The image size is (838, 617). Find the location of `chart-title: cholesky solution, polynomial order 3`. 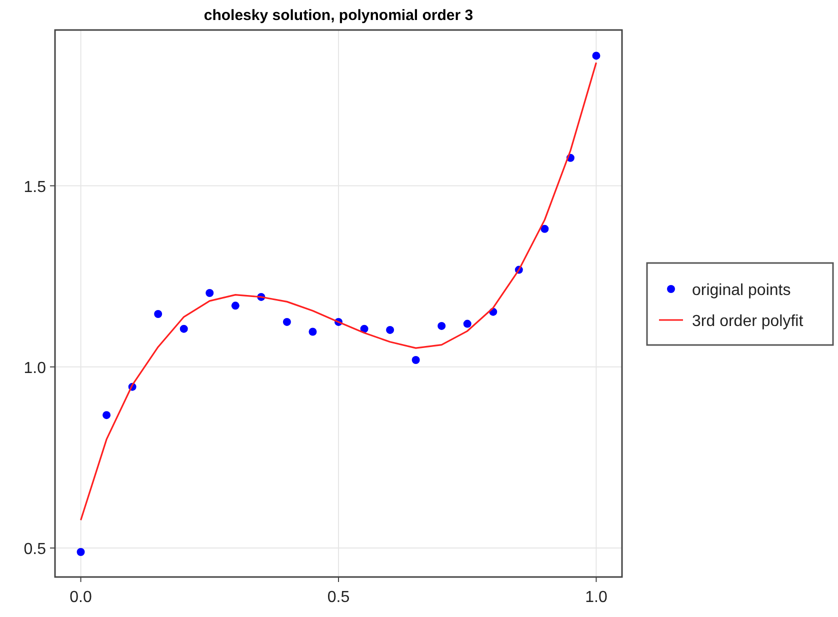

chart-title: cholesky solution, polynomial order 3 is located at coordinates (339, 15).